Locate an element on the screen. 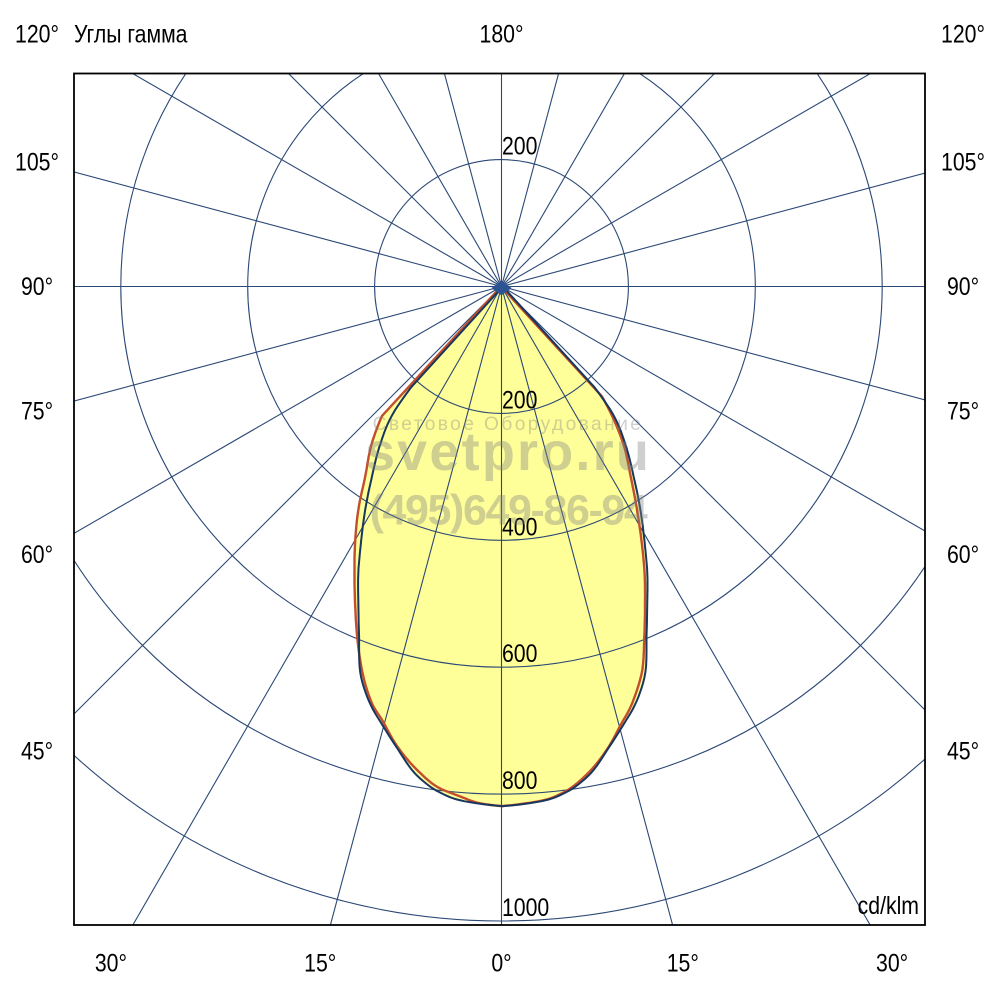 The height and width of the screenshot is (1005, 1000). svg-text: 800 is located at coordinates (519, 780).